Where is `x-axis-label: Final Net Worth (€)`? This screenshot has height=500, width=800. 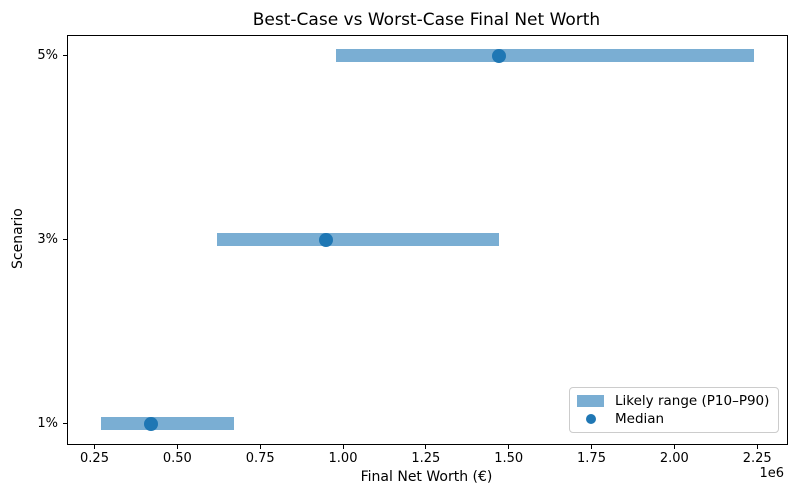 x-axis-label: Final Net Worth (€) is located at coordinates (426, 477).